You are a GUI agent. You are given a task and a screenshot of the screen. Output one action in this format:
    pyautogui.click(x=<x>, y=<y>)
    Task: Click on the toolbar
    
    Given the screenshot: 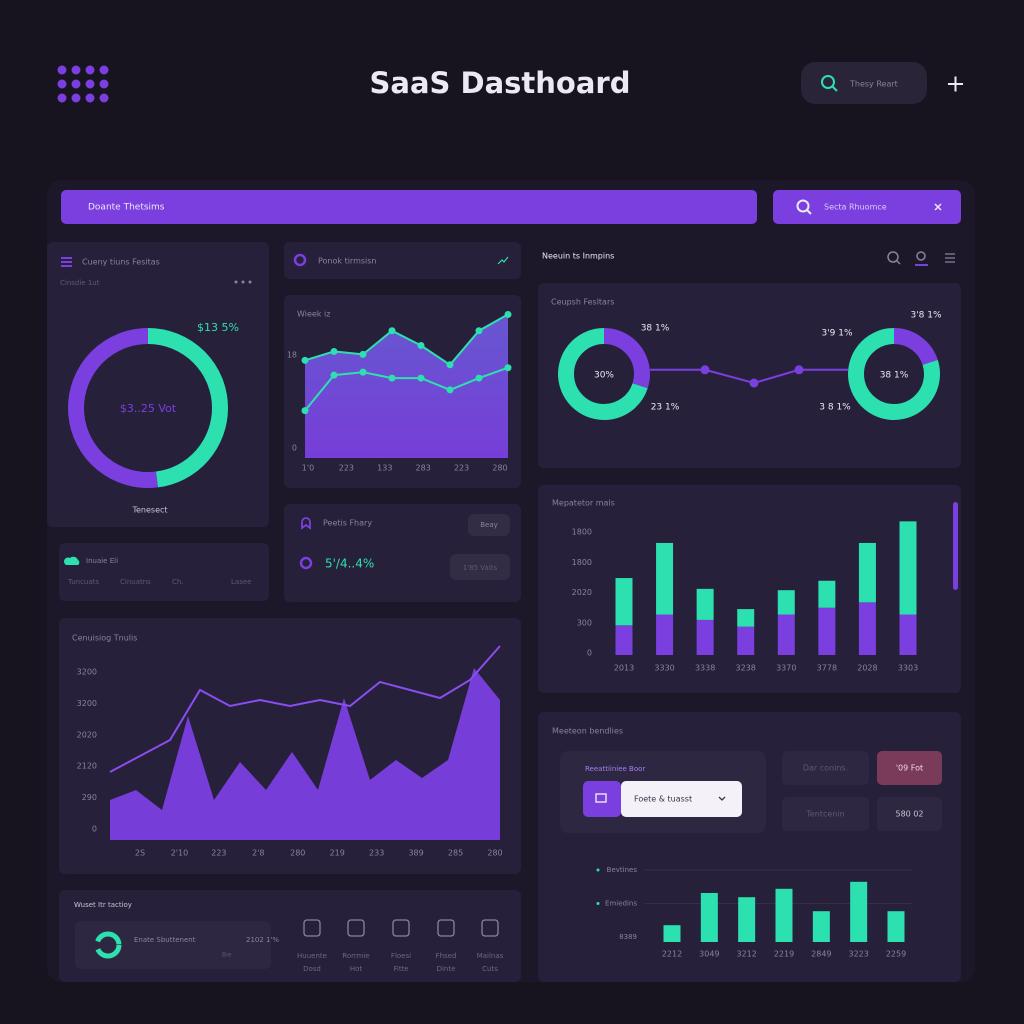 What is the action you would take?
    pyautogui.click(x=409, y=207)
    